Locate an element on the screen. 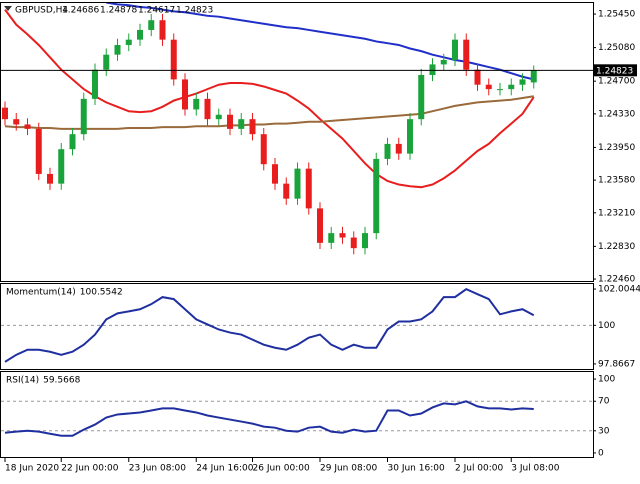  y-tick-label: 1.25080 is located at coordinates (616, 48).